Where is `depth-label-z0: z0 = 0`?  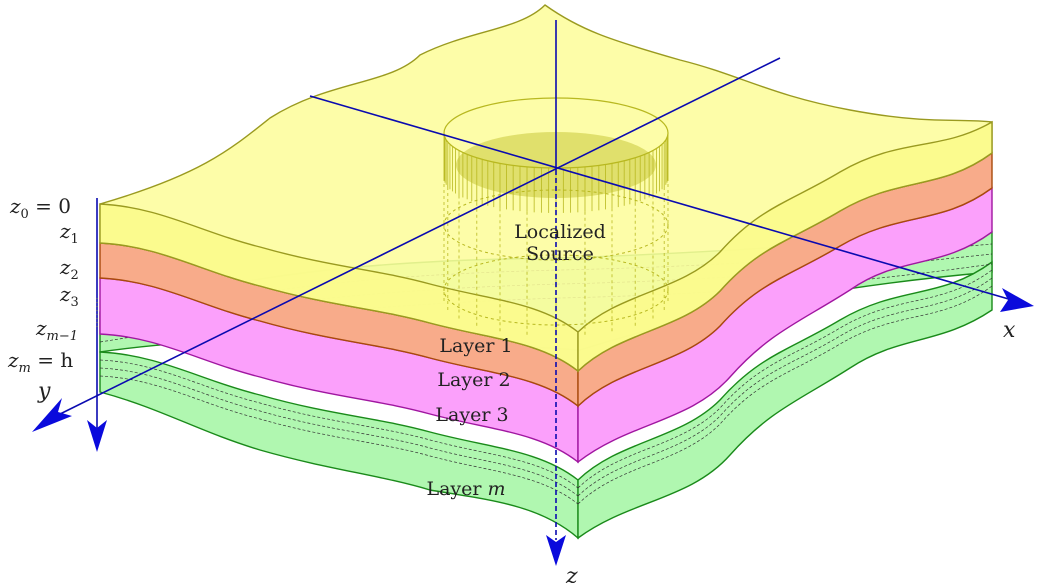 depth-label-z0: z0 = 0 is located at coordinates (40, 208).